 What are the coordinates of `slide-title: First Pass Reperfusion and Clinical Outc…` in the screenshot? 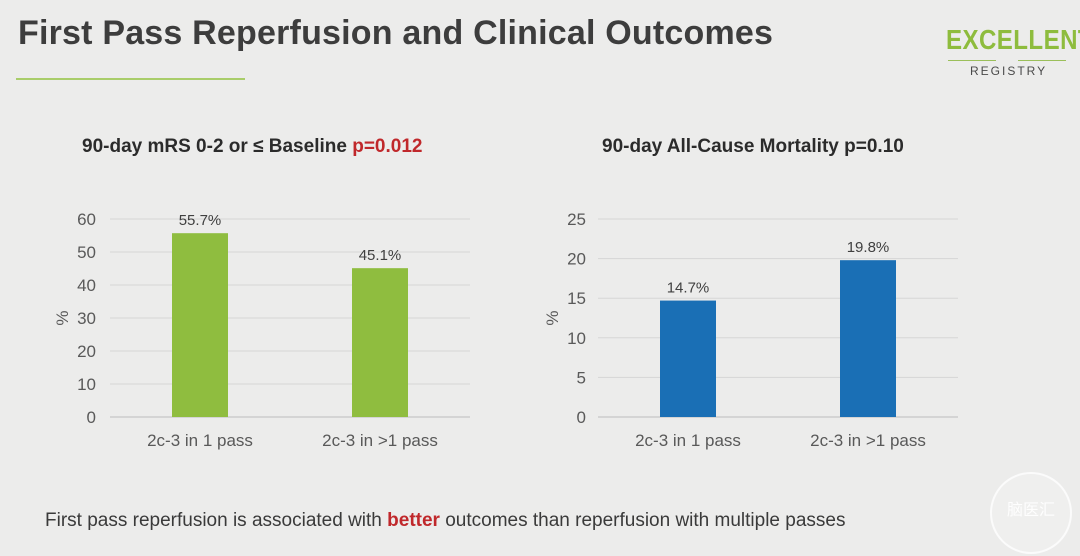 It's located at (396, 33).